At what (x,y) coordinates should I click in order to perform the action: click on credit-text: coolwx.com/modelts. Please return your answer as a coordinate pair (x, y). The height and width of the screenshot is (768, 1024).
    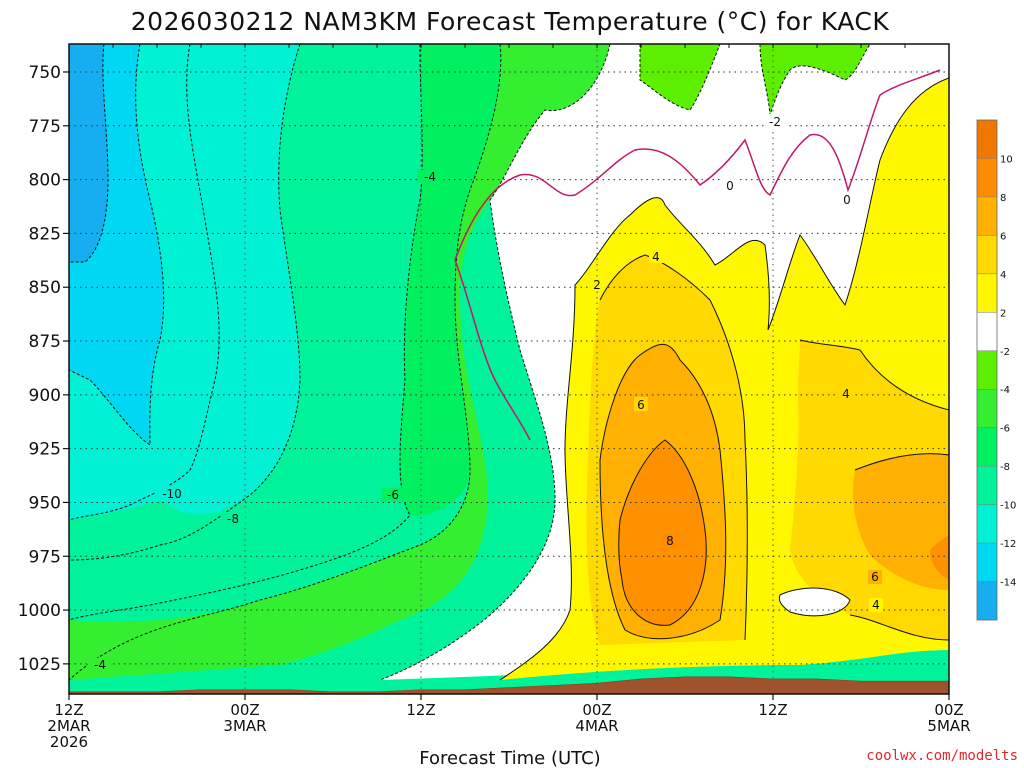
    Looking at the image, I should click on (942, 756).